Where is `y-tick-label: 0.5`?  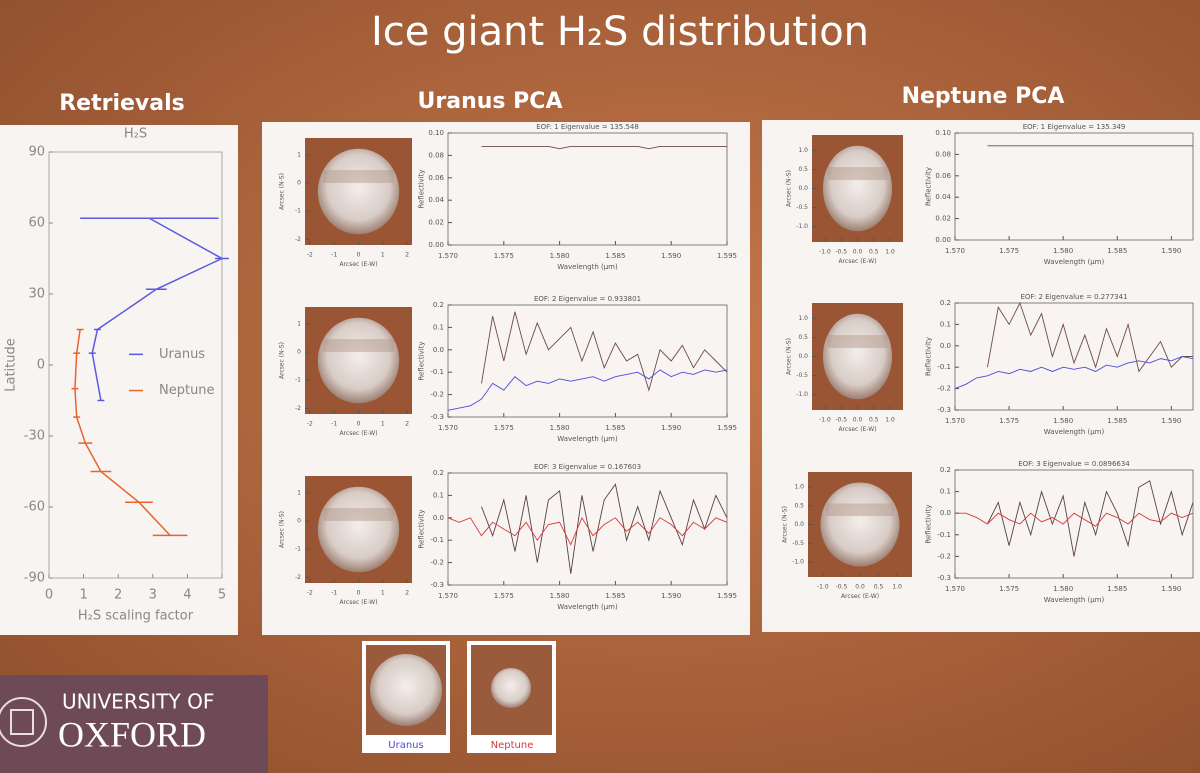
y-tick-label: 0.5 is located at coordinates (803, 169).